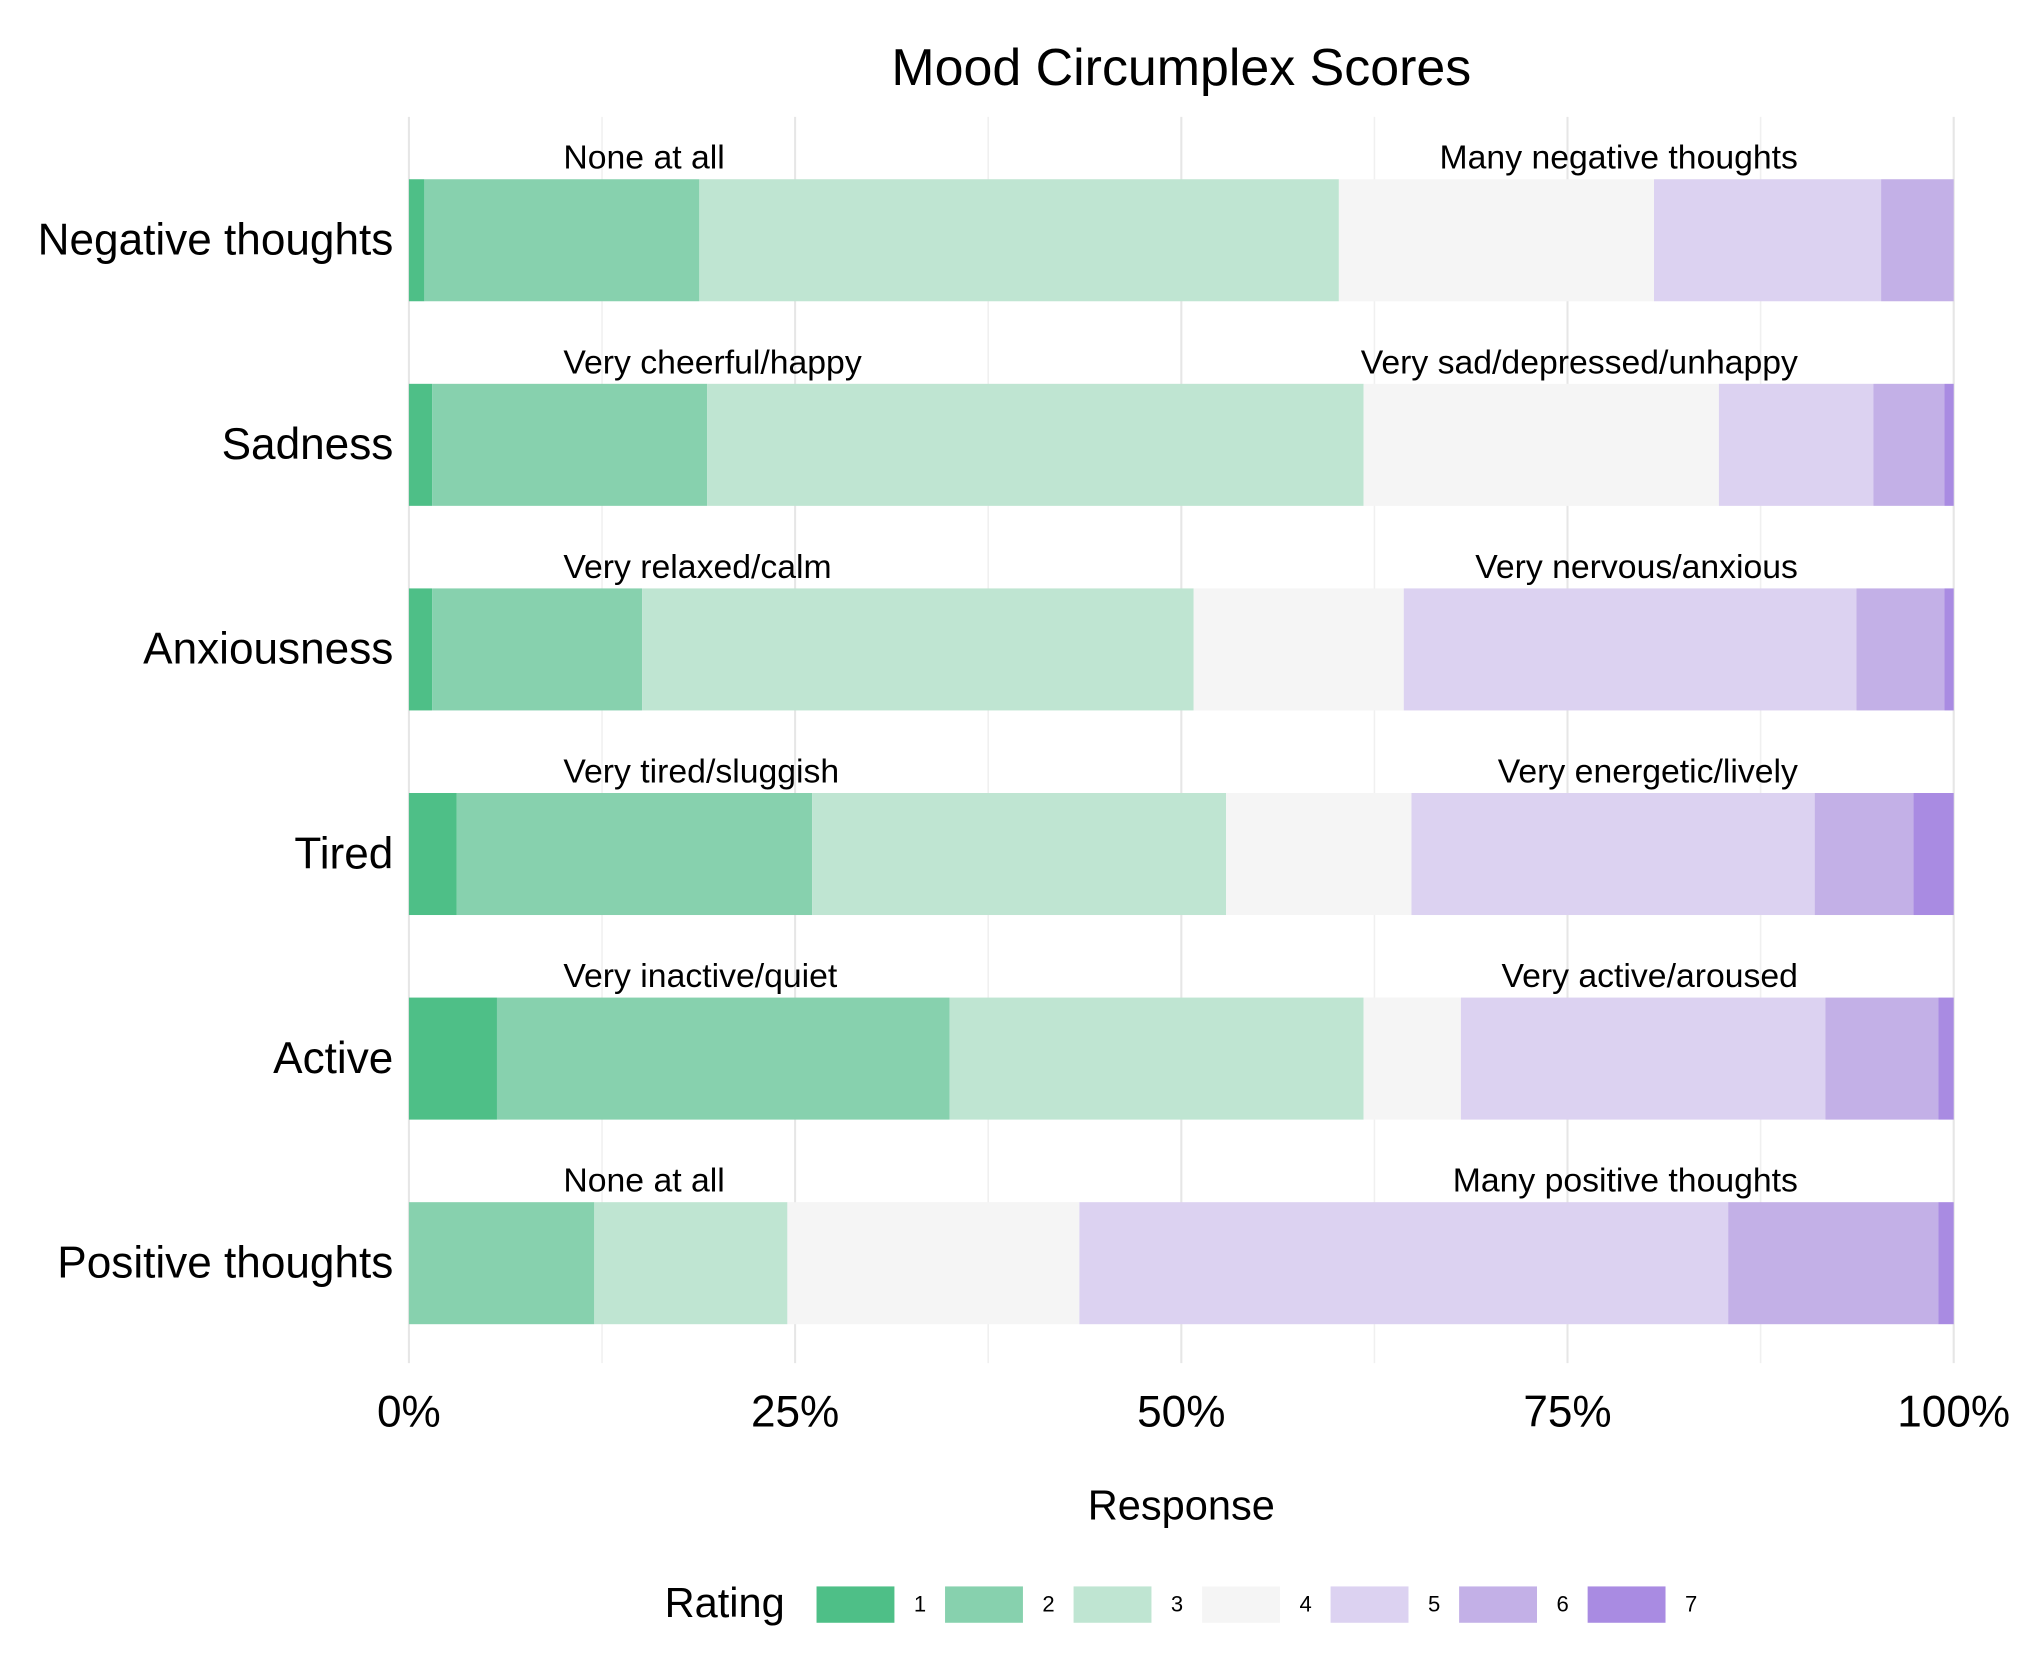  Describe the element at coordinates (333, 1058) in the screenshot. I see `y-tick-label: Active` at that location.